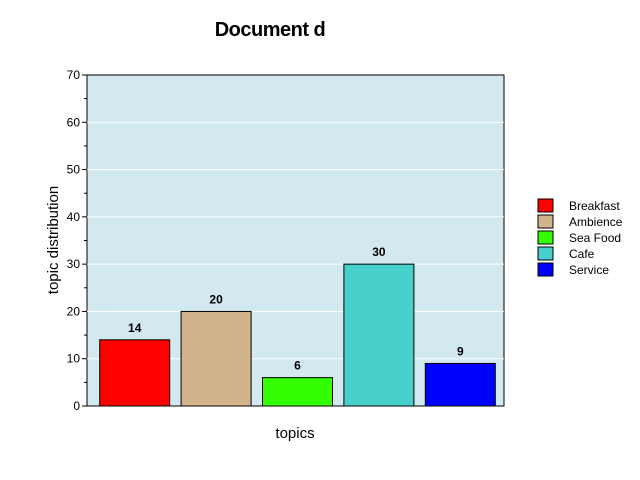  What do you see at coordinates (582, 254) in the screenshot?
I see `legend-label: Cafe` at bounding box center [582, 254].